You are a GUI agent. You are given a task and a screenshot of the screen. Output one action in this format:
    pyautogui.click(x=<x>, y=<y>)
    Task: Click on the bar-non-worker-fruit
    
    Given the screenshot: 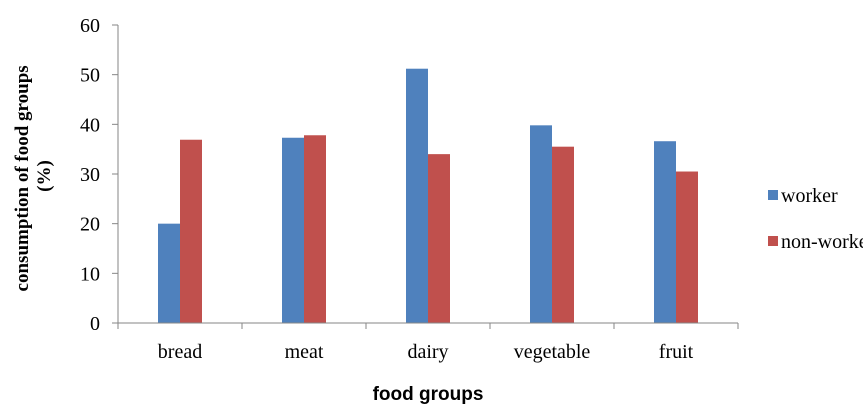 What is the action you would take?
    pyautogui.click(x=687, y=247)
    